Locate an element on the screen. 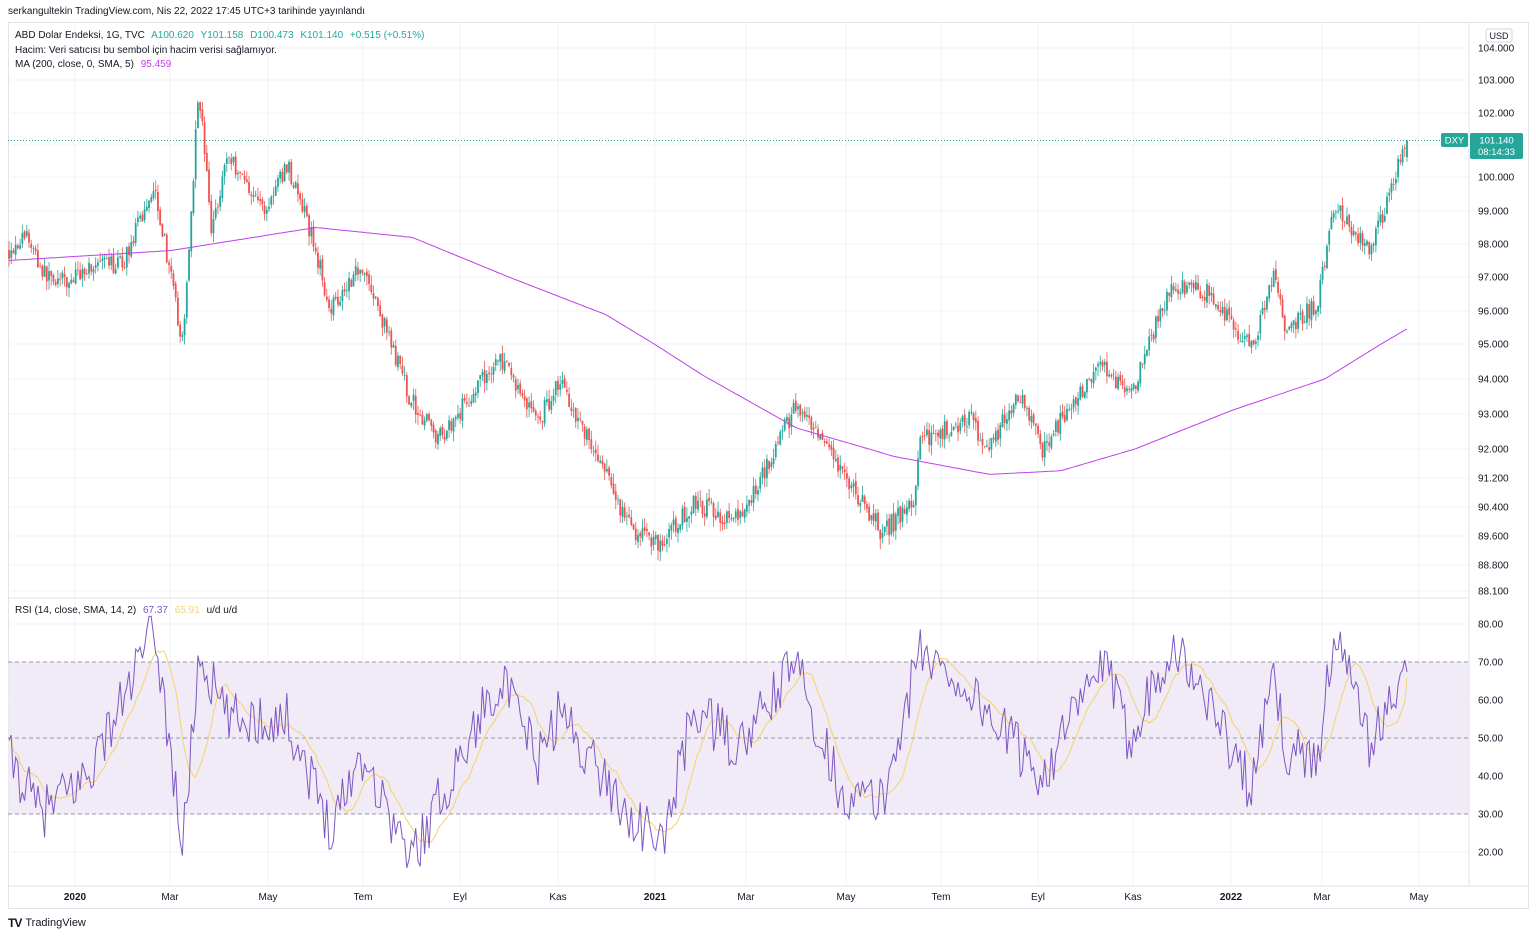 The height and width of the screenshot is (939, 1536). tradingview-footer: TV TradingView is located at coordinates (47, 923).